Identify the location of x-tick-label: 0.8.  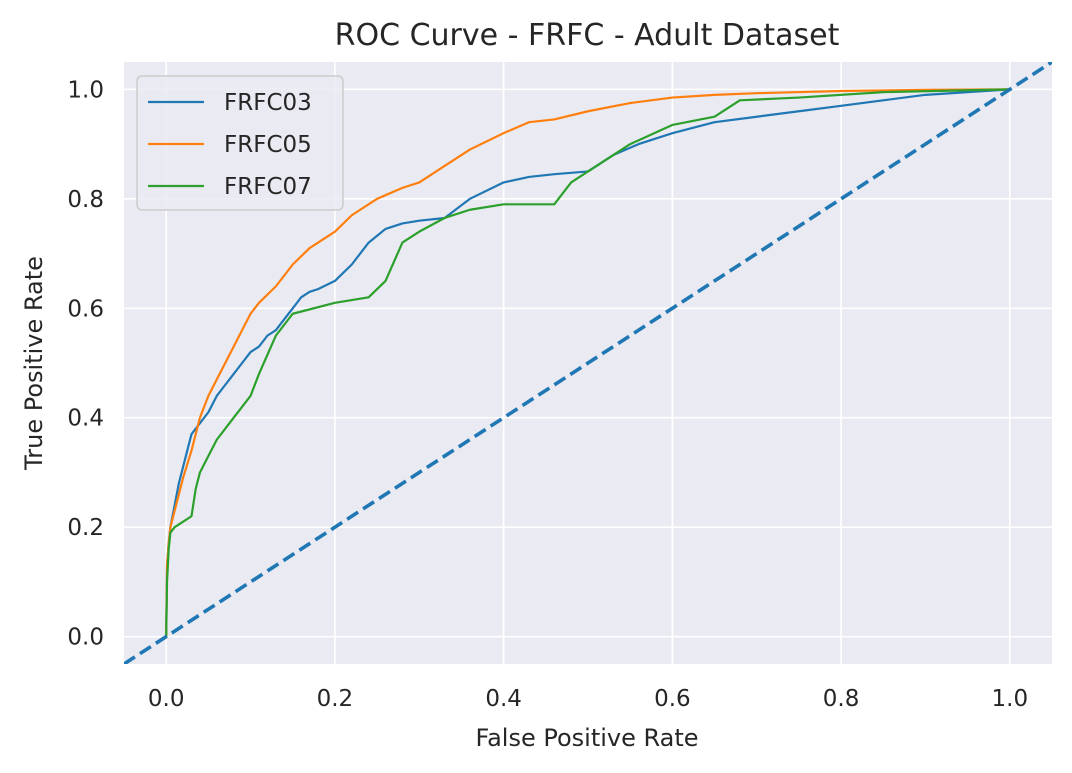
(841, 699).